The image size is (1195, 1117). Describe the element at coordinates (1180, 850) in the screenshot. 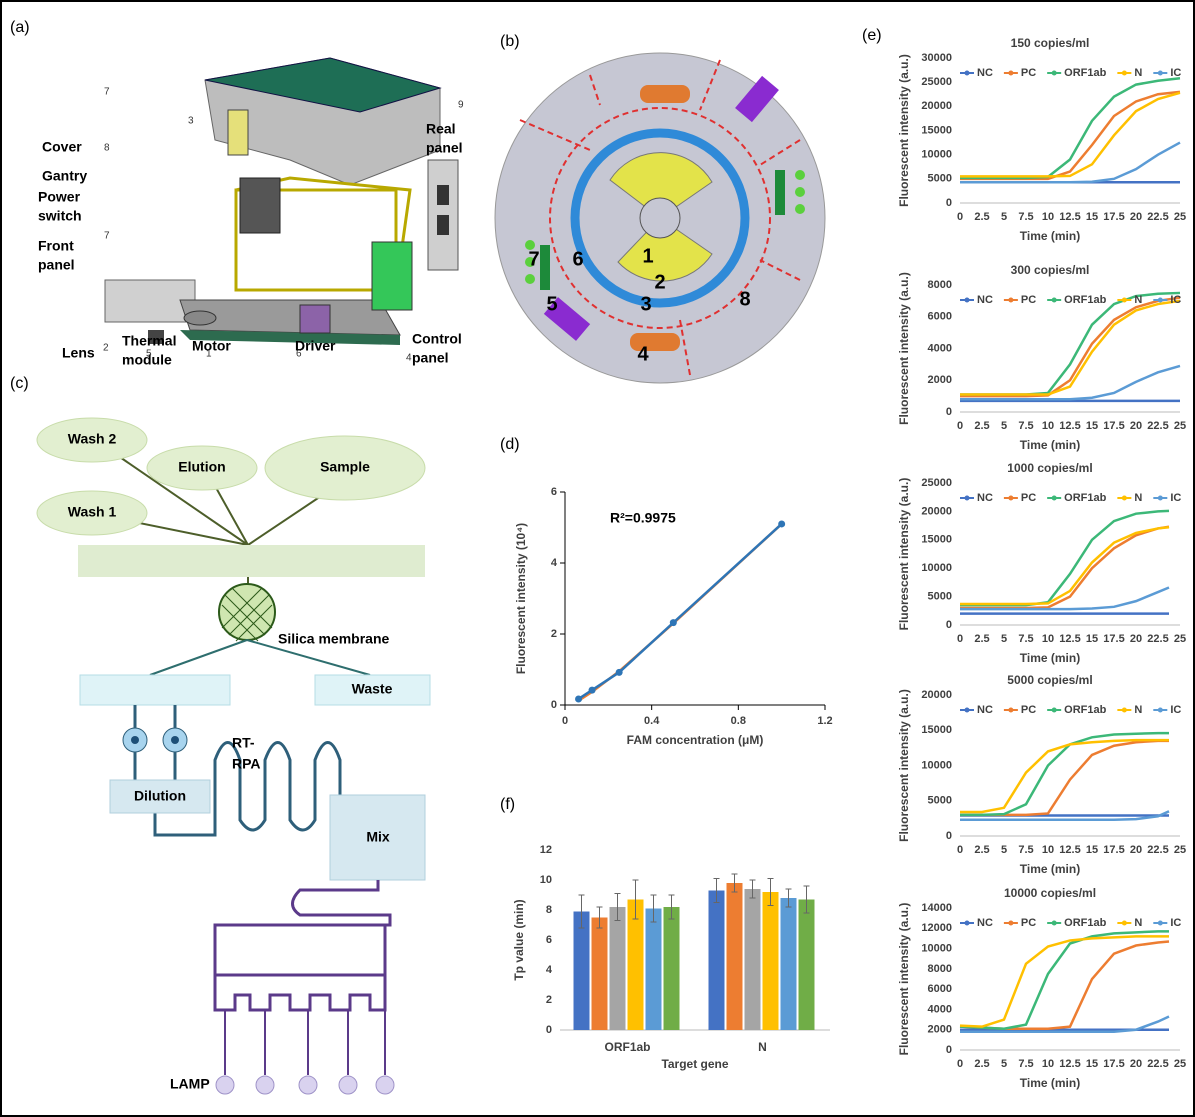

I see `x-tick-label: 25` at that location.